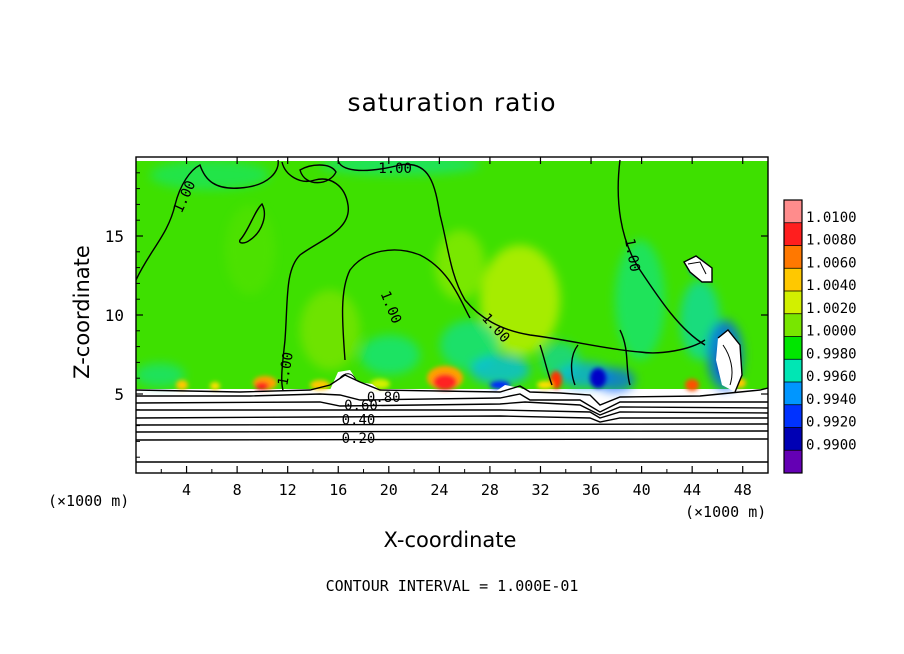  What do you see at coordinates (237, 490) in the screenshot?
I see `x-tick-label: 8` at bounding box center [237, 490].